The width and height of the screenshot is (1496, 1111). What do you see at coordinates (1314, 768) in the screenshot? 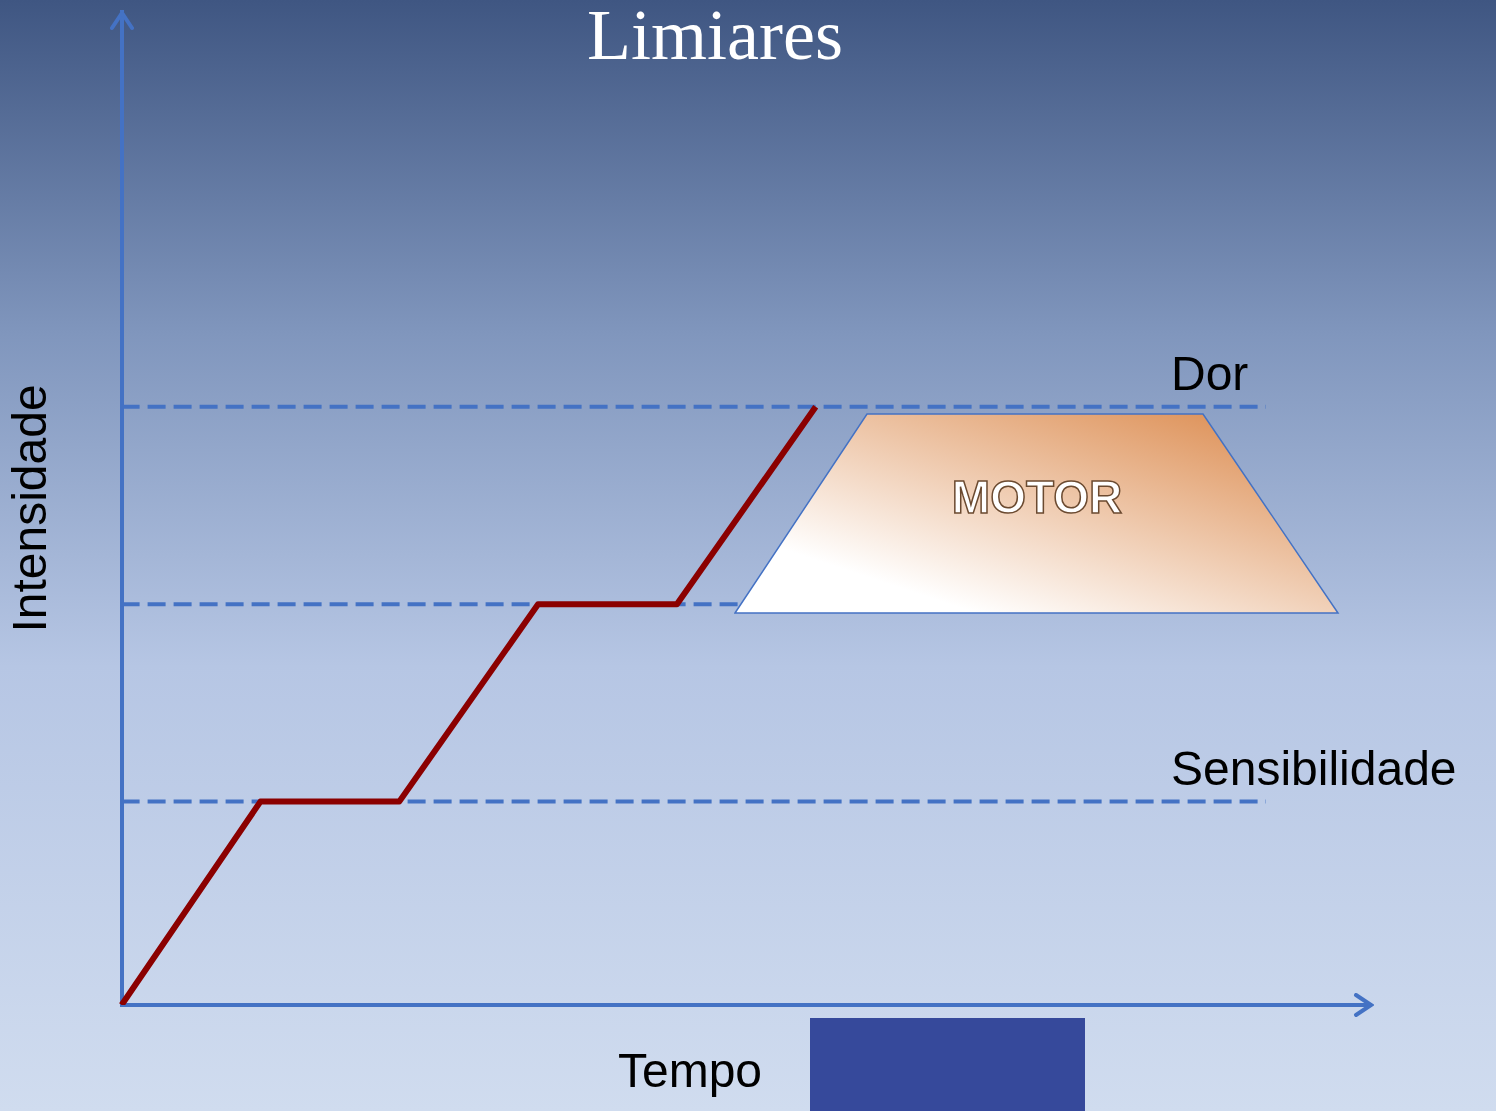
I see `ref-line-label: Sensibilidade` at bounding box center [1314, 768].